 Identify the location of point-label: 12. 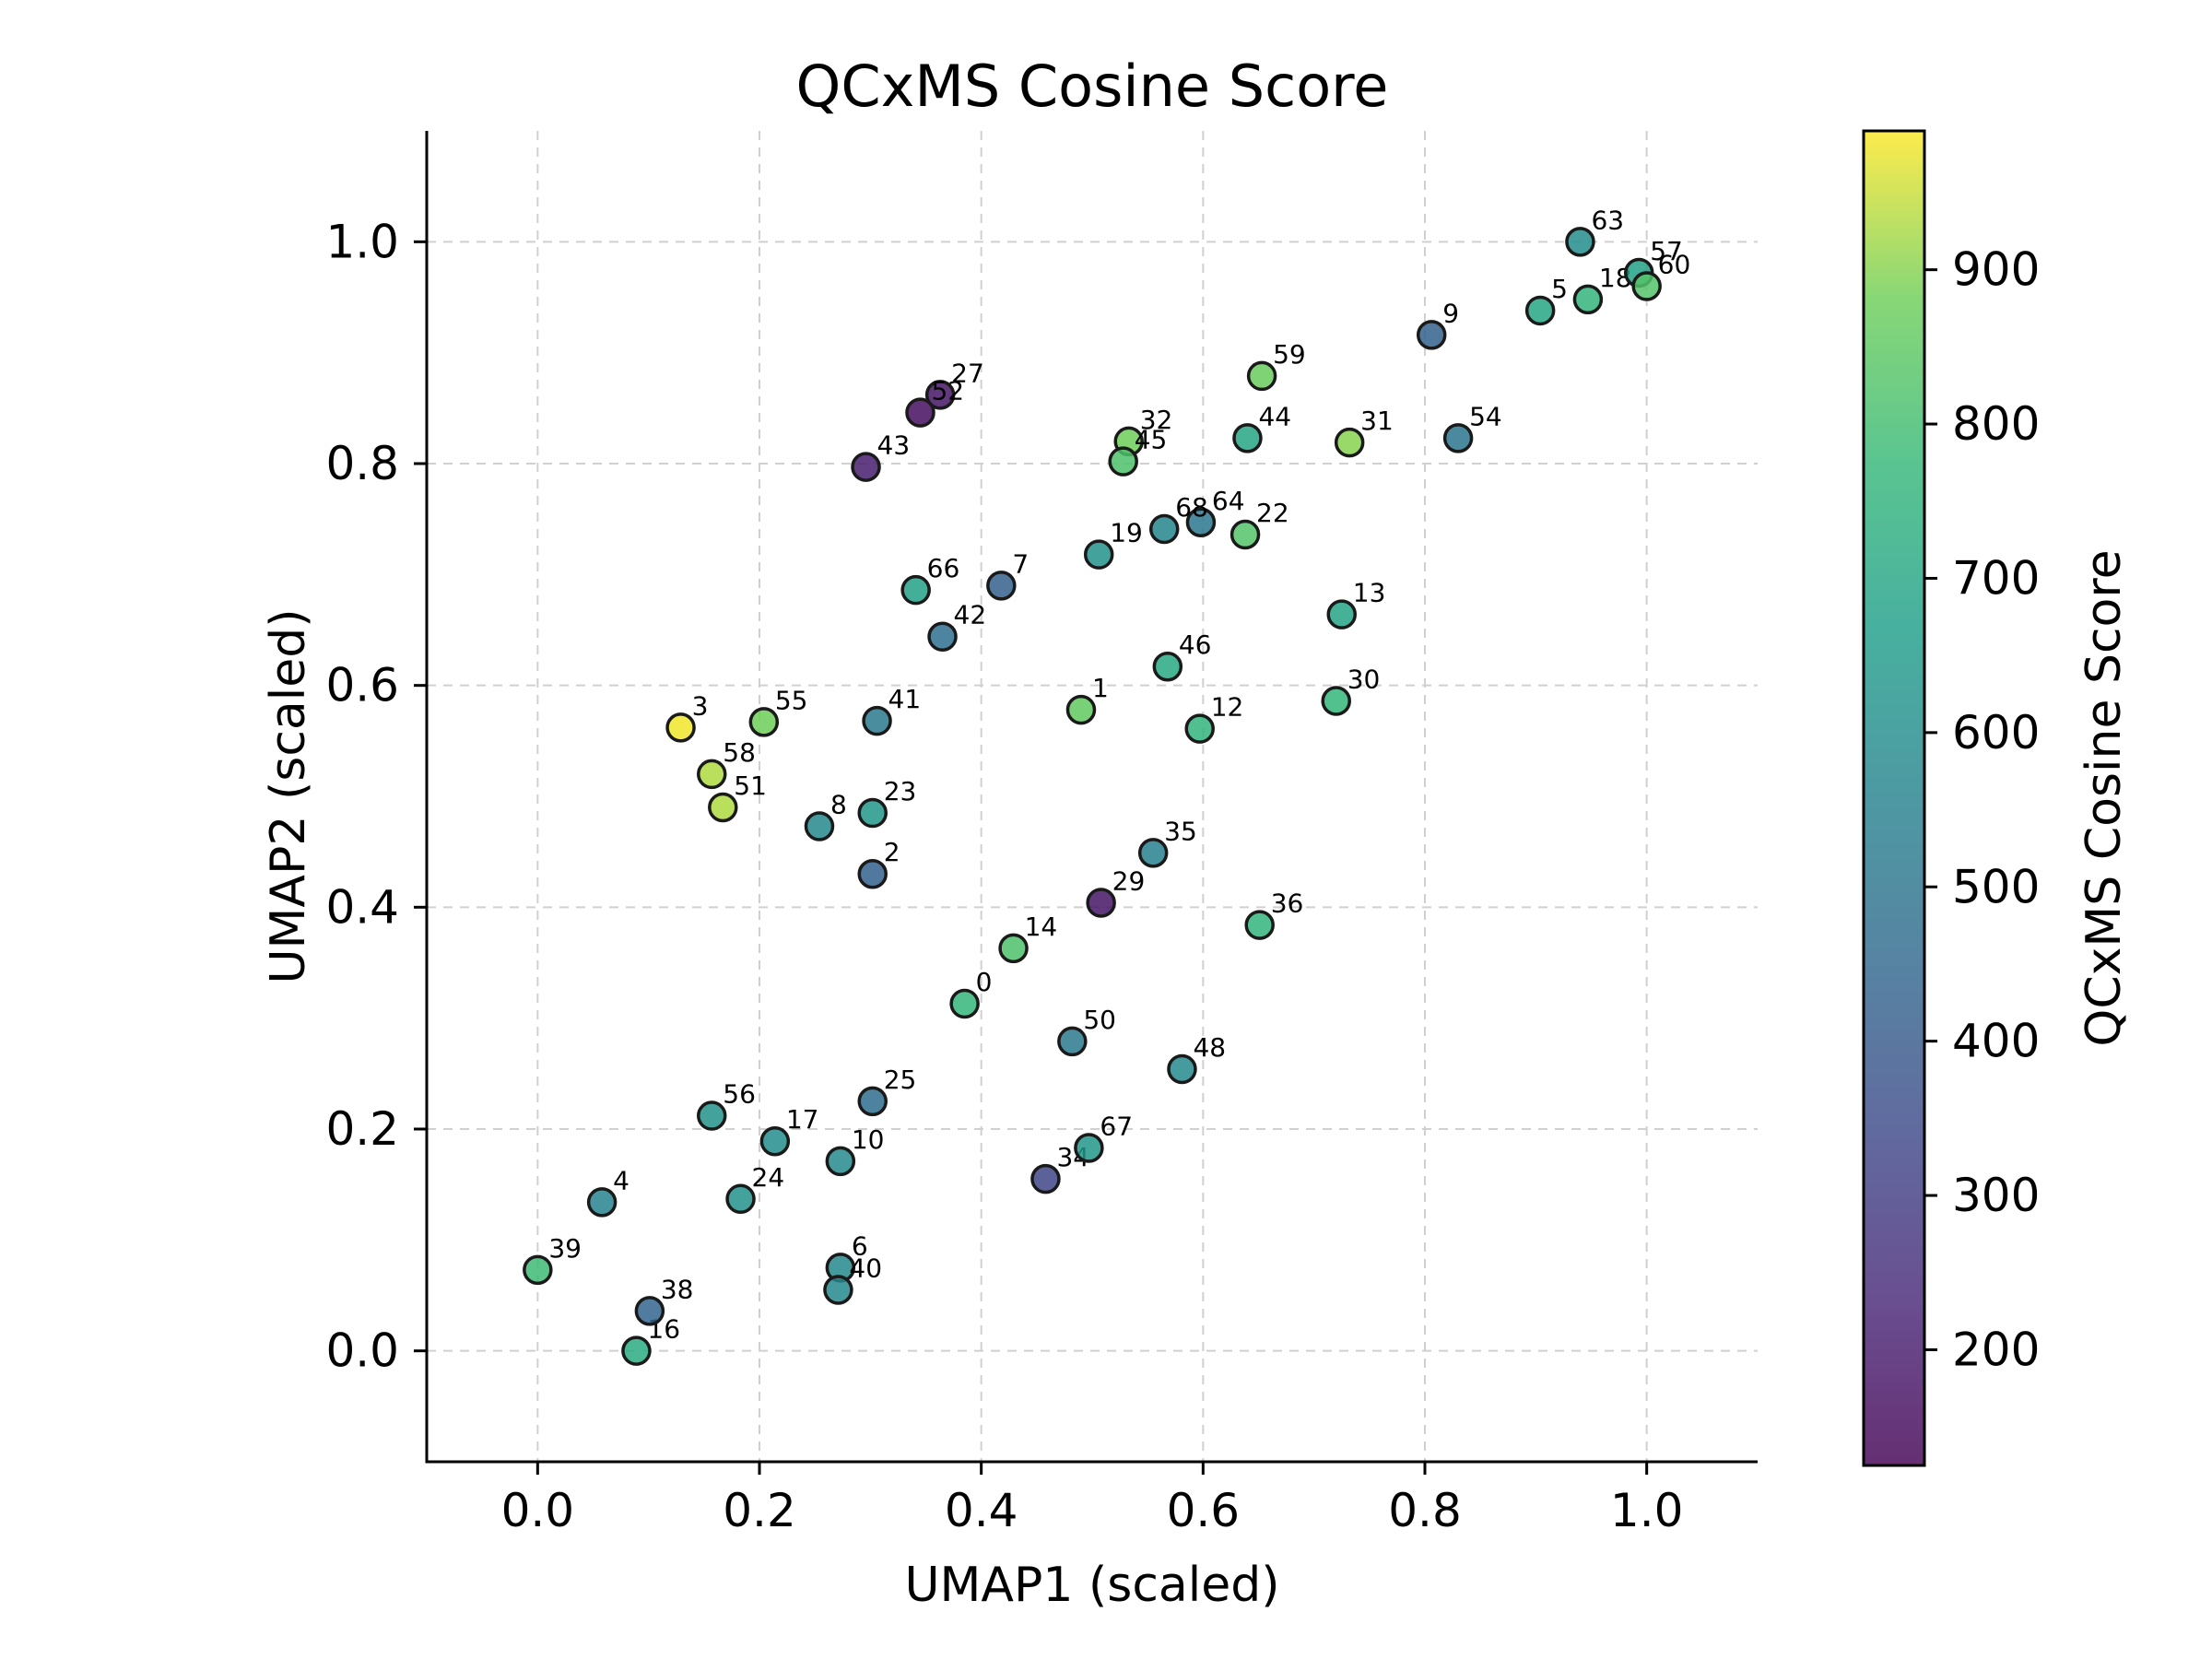
(1227, 707).